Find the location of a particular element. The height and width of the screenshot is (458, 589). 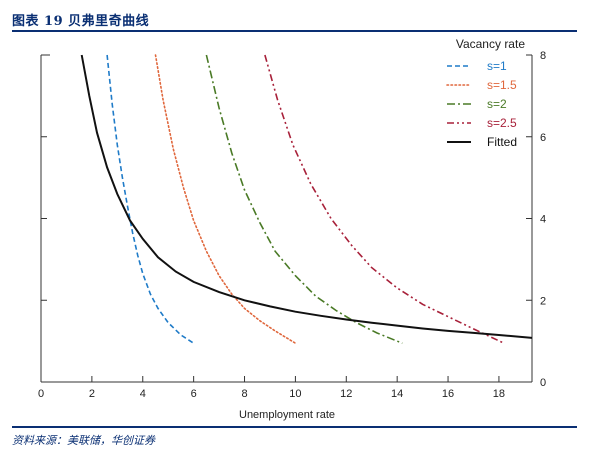

title-divider is located at coordinates (294, 31).